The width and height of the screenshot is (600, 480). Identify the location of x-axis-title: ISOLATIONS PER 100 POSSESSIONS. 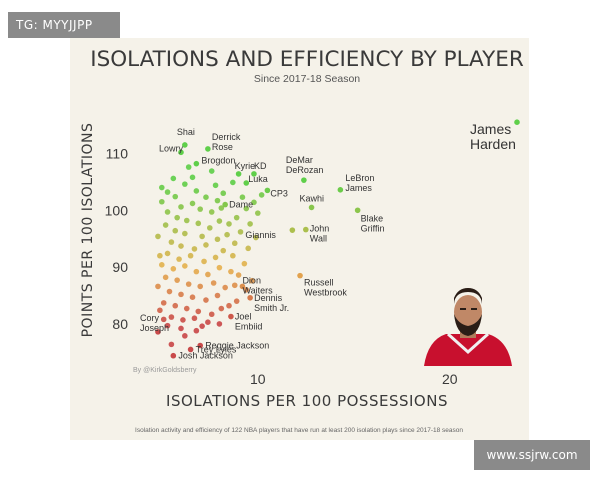
(307, 401).